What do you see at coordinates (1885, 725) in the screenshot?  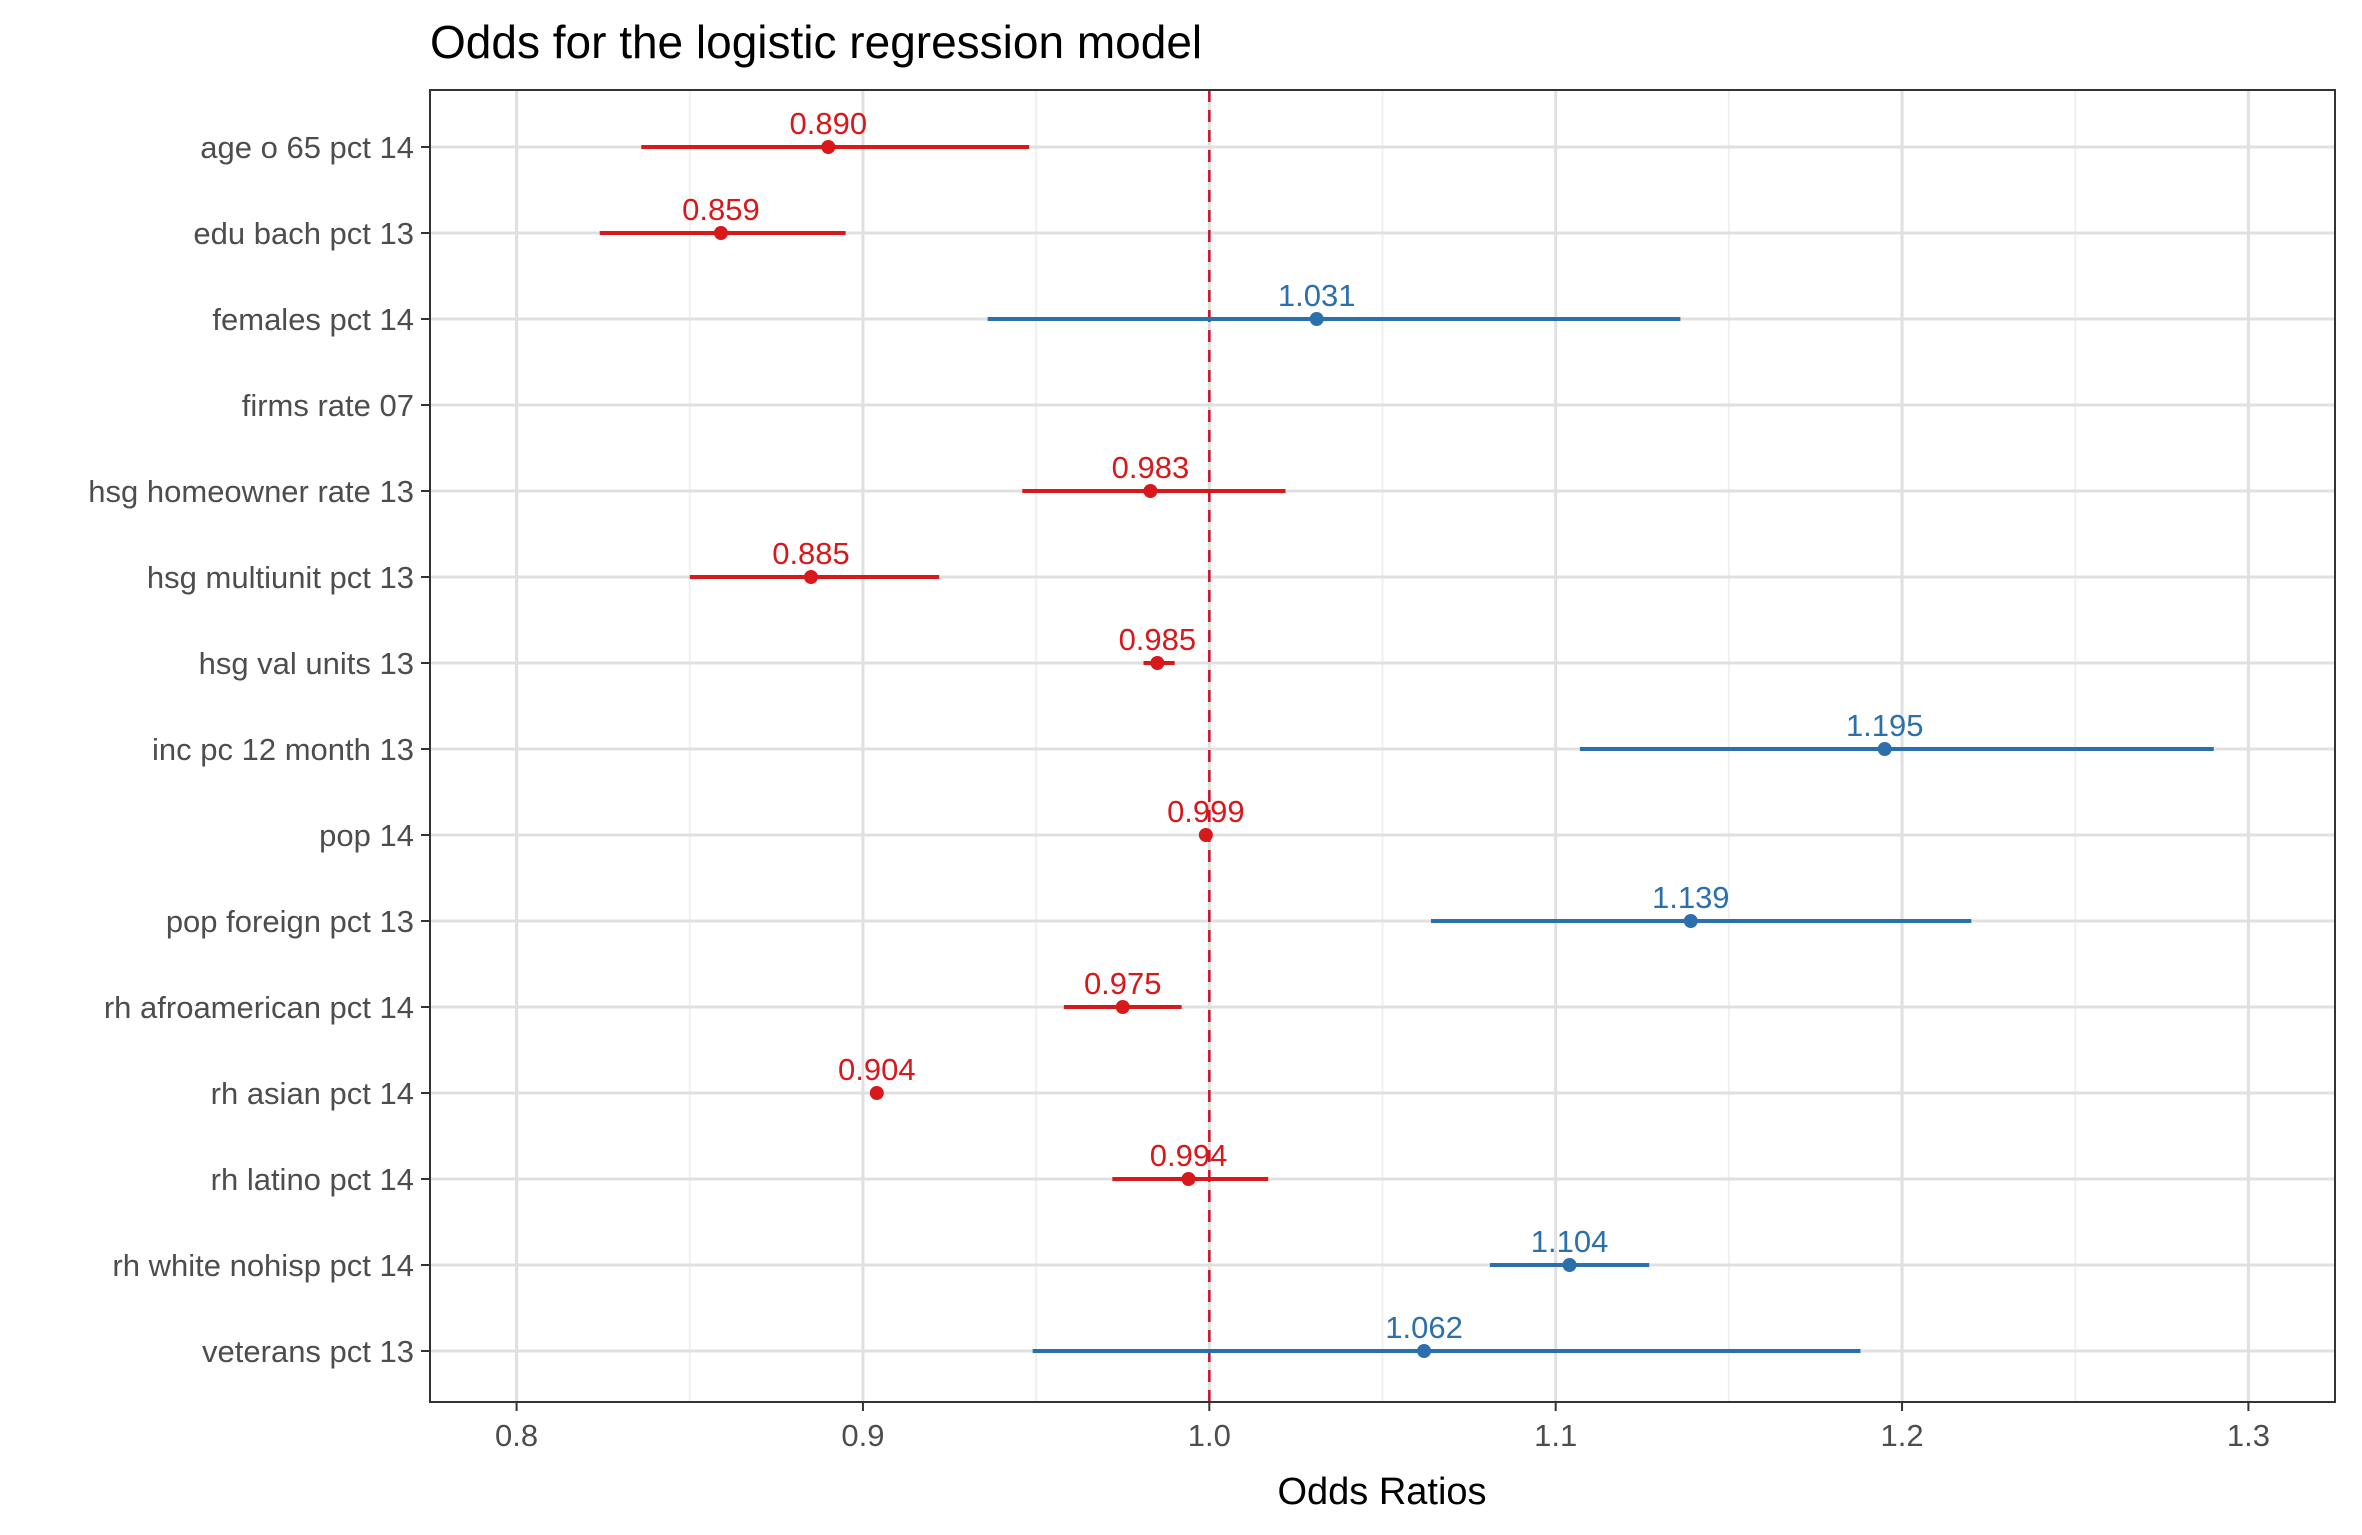 I see `estimate-label: 1.195` at bounding box center [1885, 725].